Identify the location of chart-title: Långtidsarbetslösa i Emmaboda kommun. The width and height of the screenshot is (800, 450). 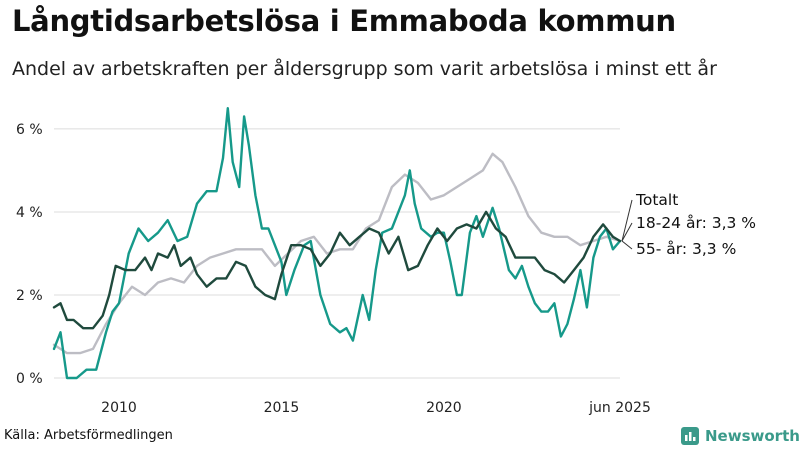
(344, 21).